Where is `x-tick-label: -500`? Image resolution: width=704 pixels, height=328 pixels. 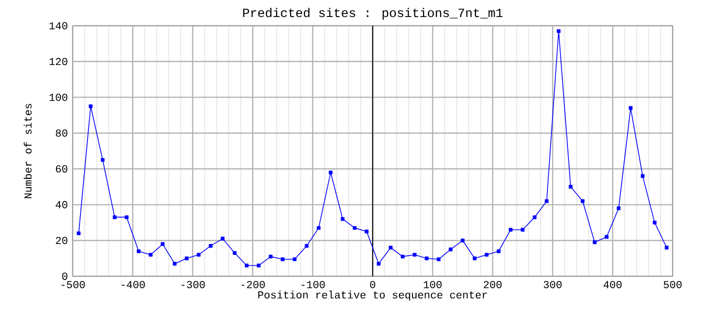 x-tick-label: -500 is located at coordinates (73, 284).